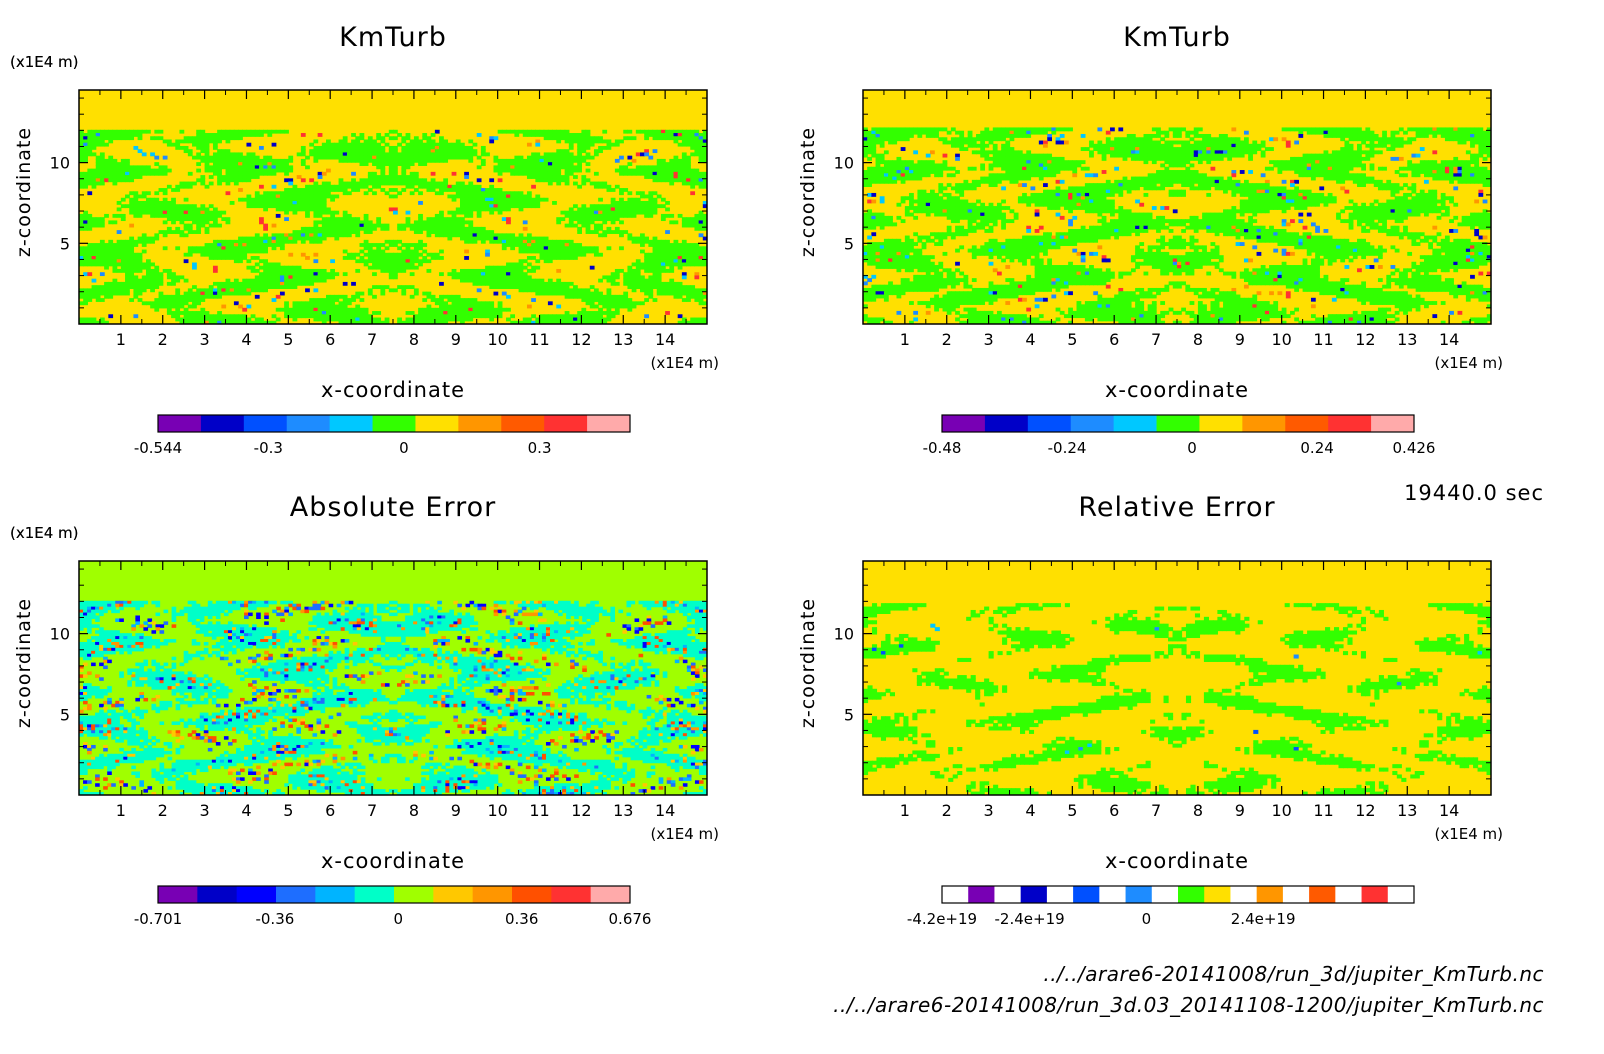  Describe the element at coordinates (1030, 919) in the screenshot. I see `colorbar-tick-label: -2.4e+19` at that location.